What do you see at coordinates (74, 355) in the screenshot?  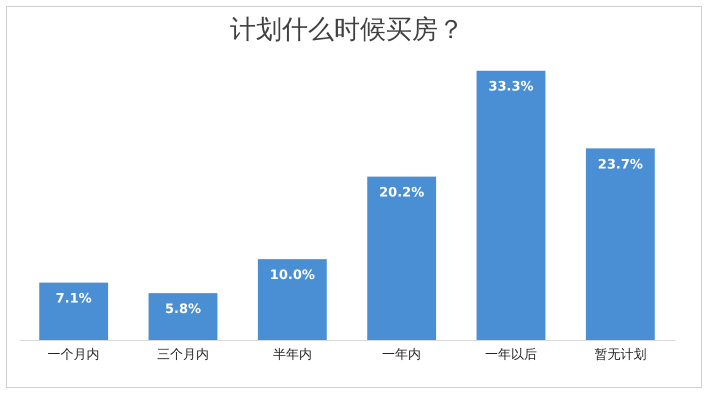 I see `x-tick-label: 一个月内` at bounding box center [74, 355].